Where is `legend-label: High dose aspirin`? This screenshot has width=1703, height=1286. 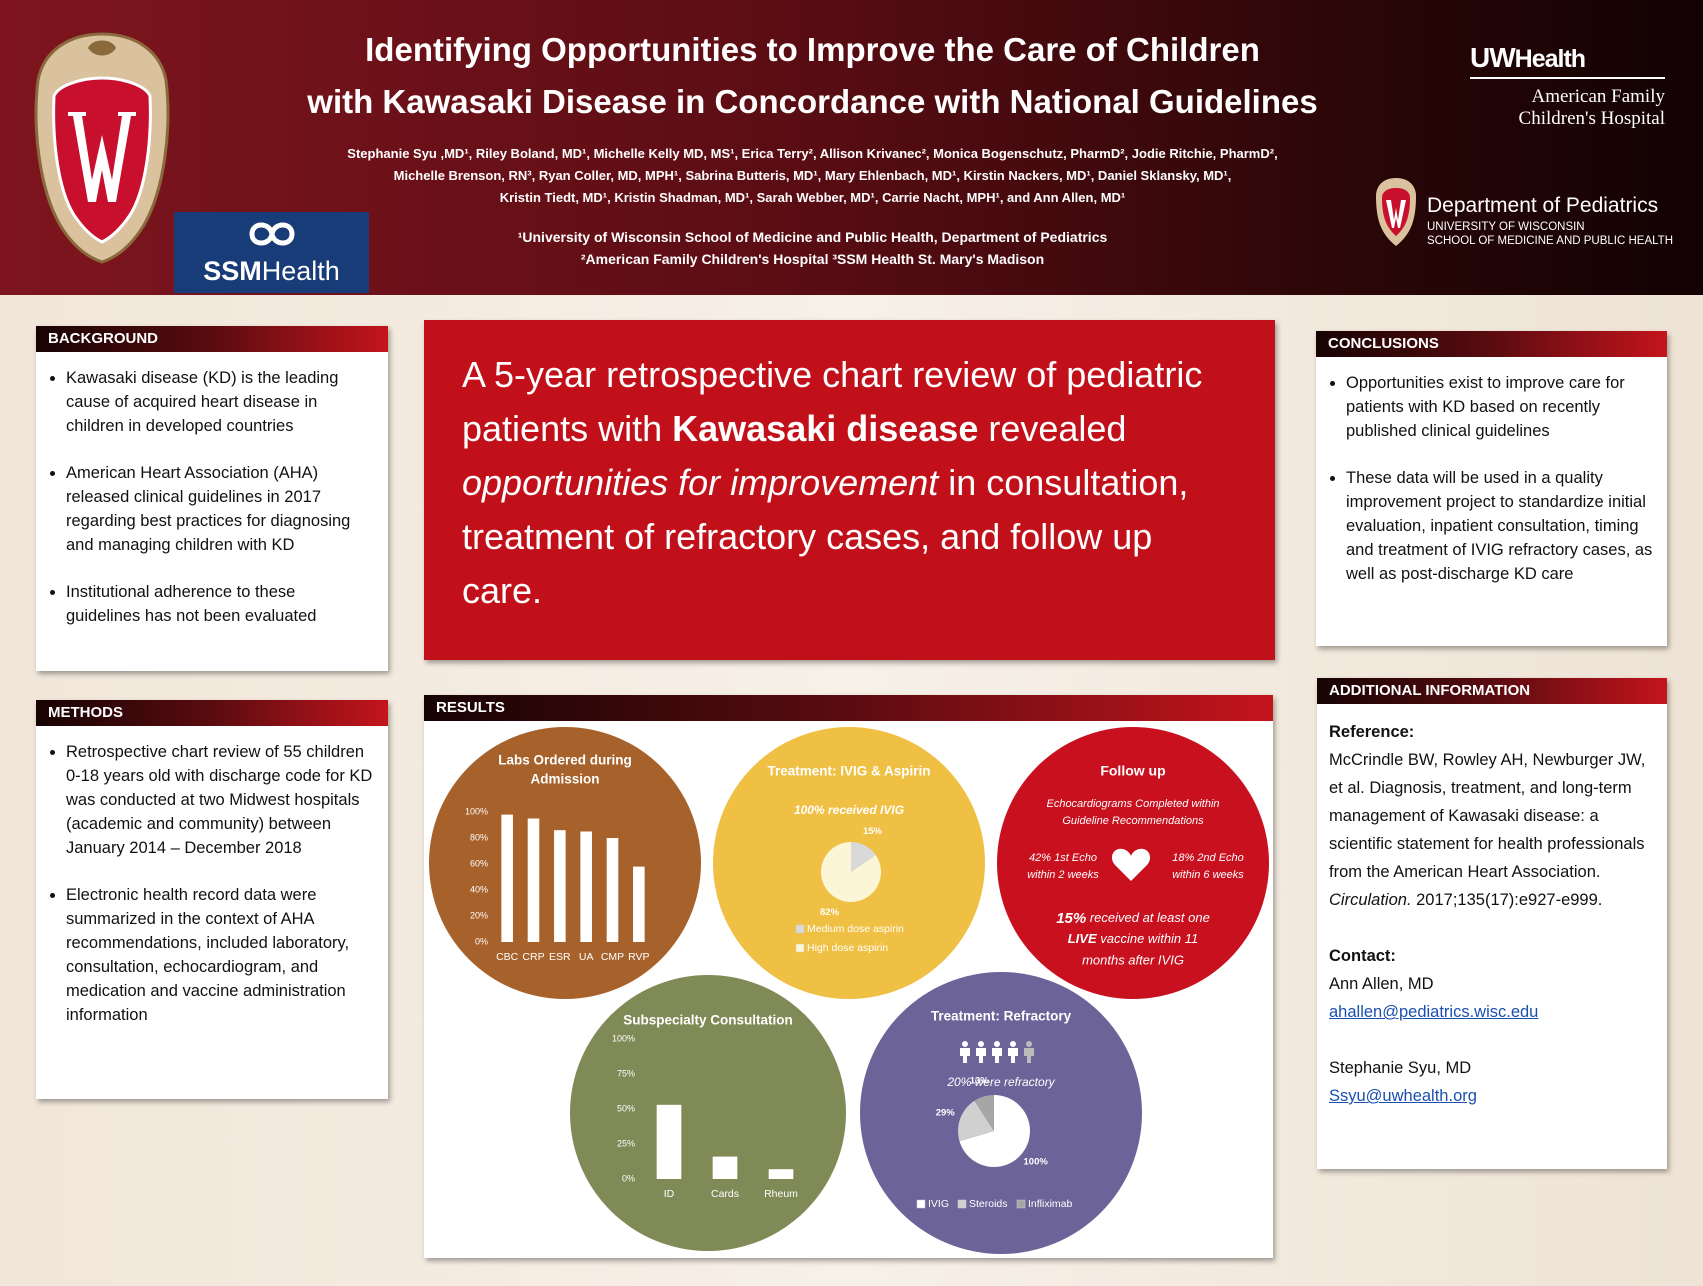
legend-label: High dose aspirin is located at coordinates (847, 948).